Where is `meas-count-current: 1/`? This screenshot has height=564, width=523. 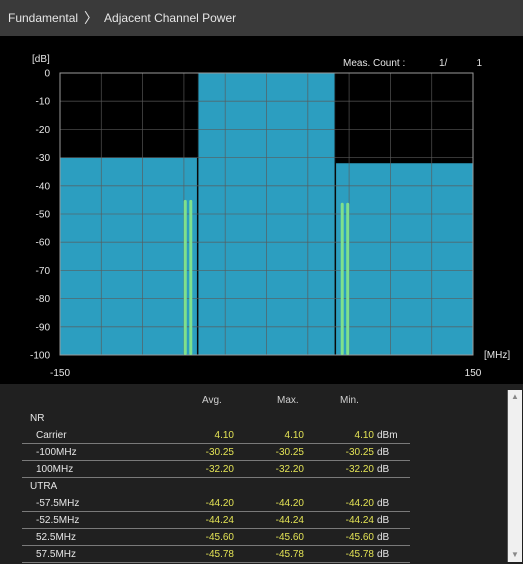
meas-count-current: 1/ is located at coordinates (443, 63).